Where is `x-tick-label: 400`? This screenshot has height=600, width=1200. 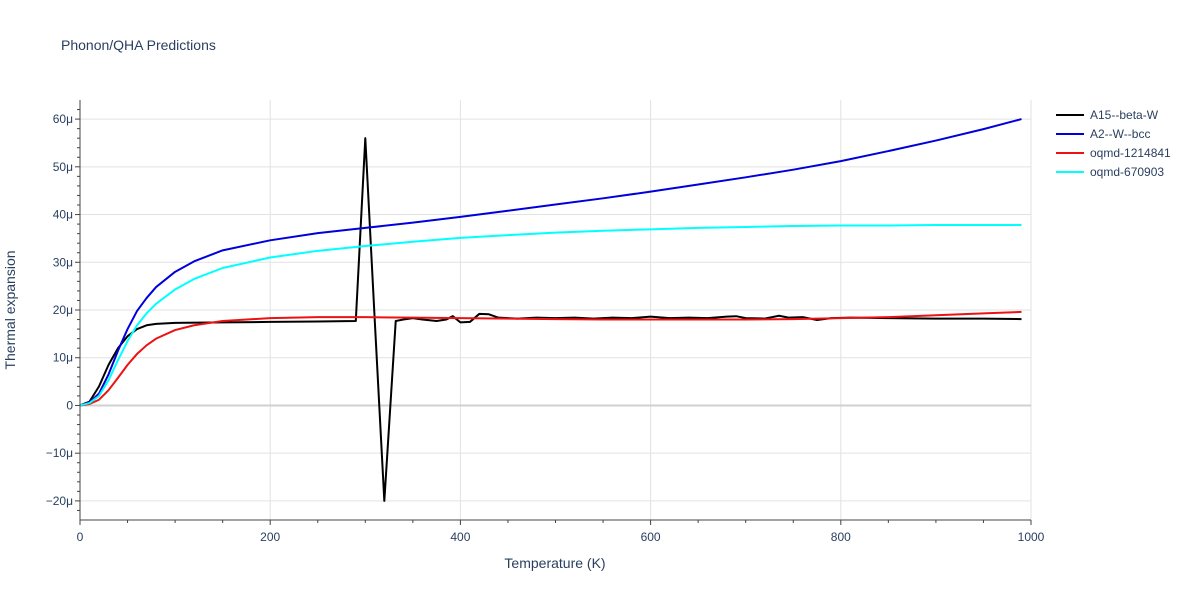 x-tick-label: 400 is located at coordinates (460, 537).